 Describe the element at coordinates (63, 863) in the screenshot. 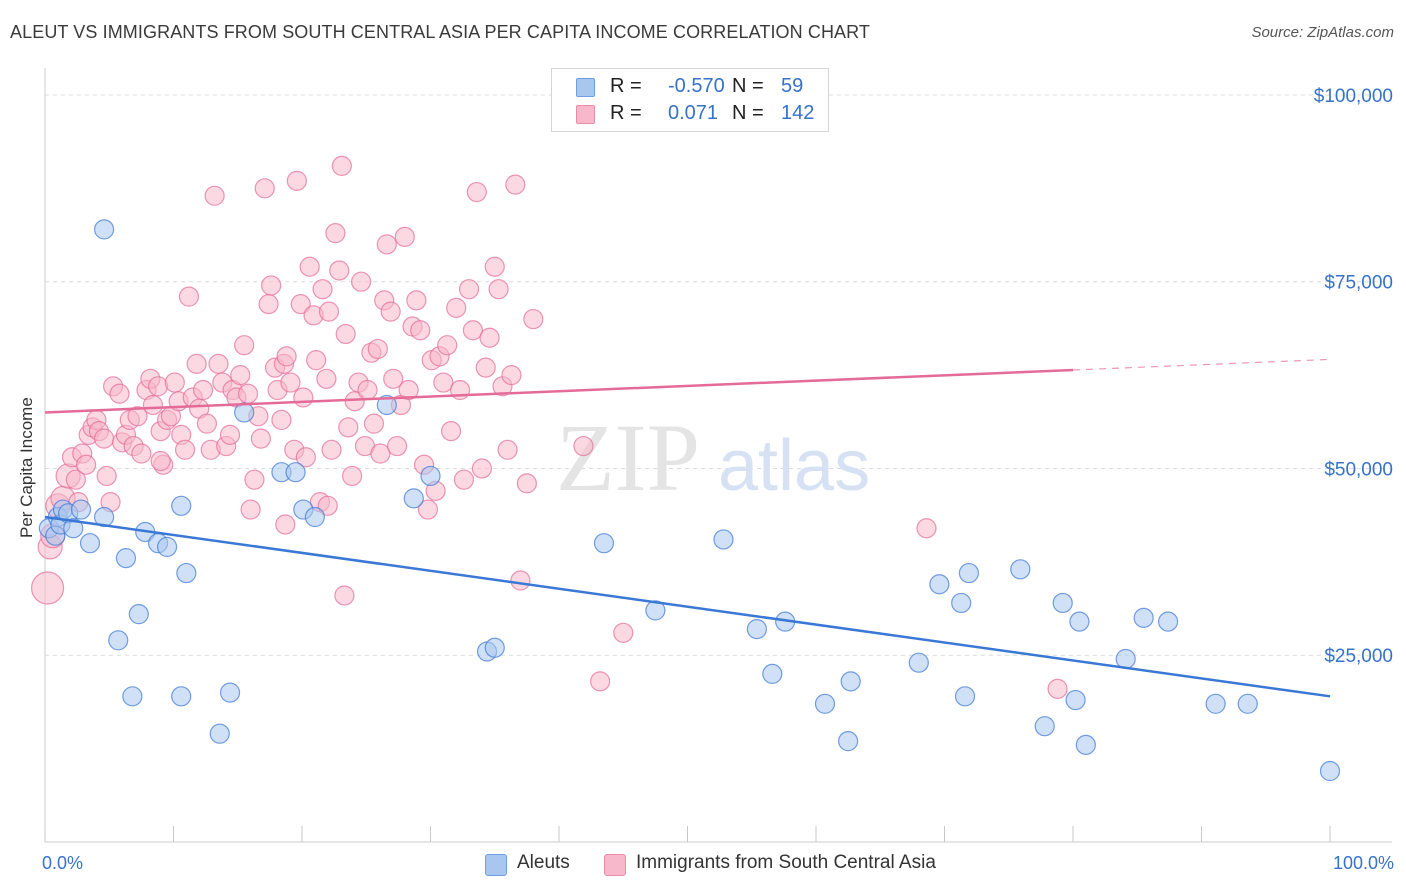

I see `x-tick-min: 0.0%` at that location.